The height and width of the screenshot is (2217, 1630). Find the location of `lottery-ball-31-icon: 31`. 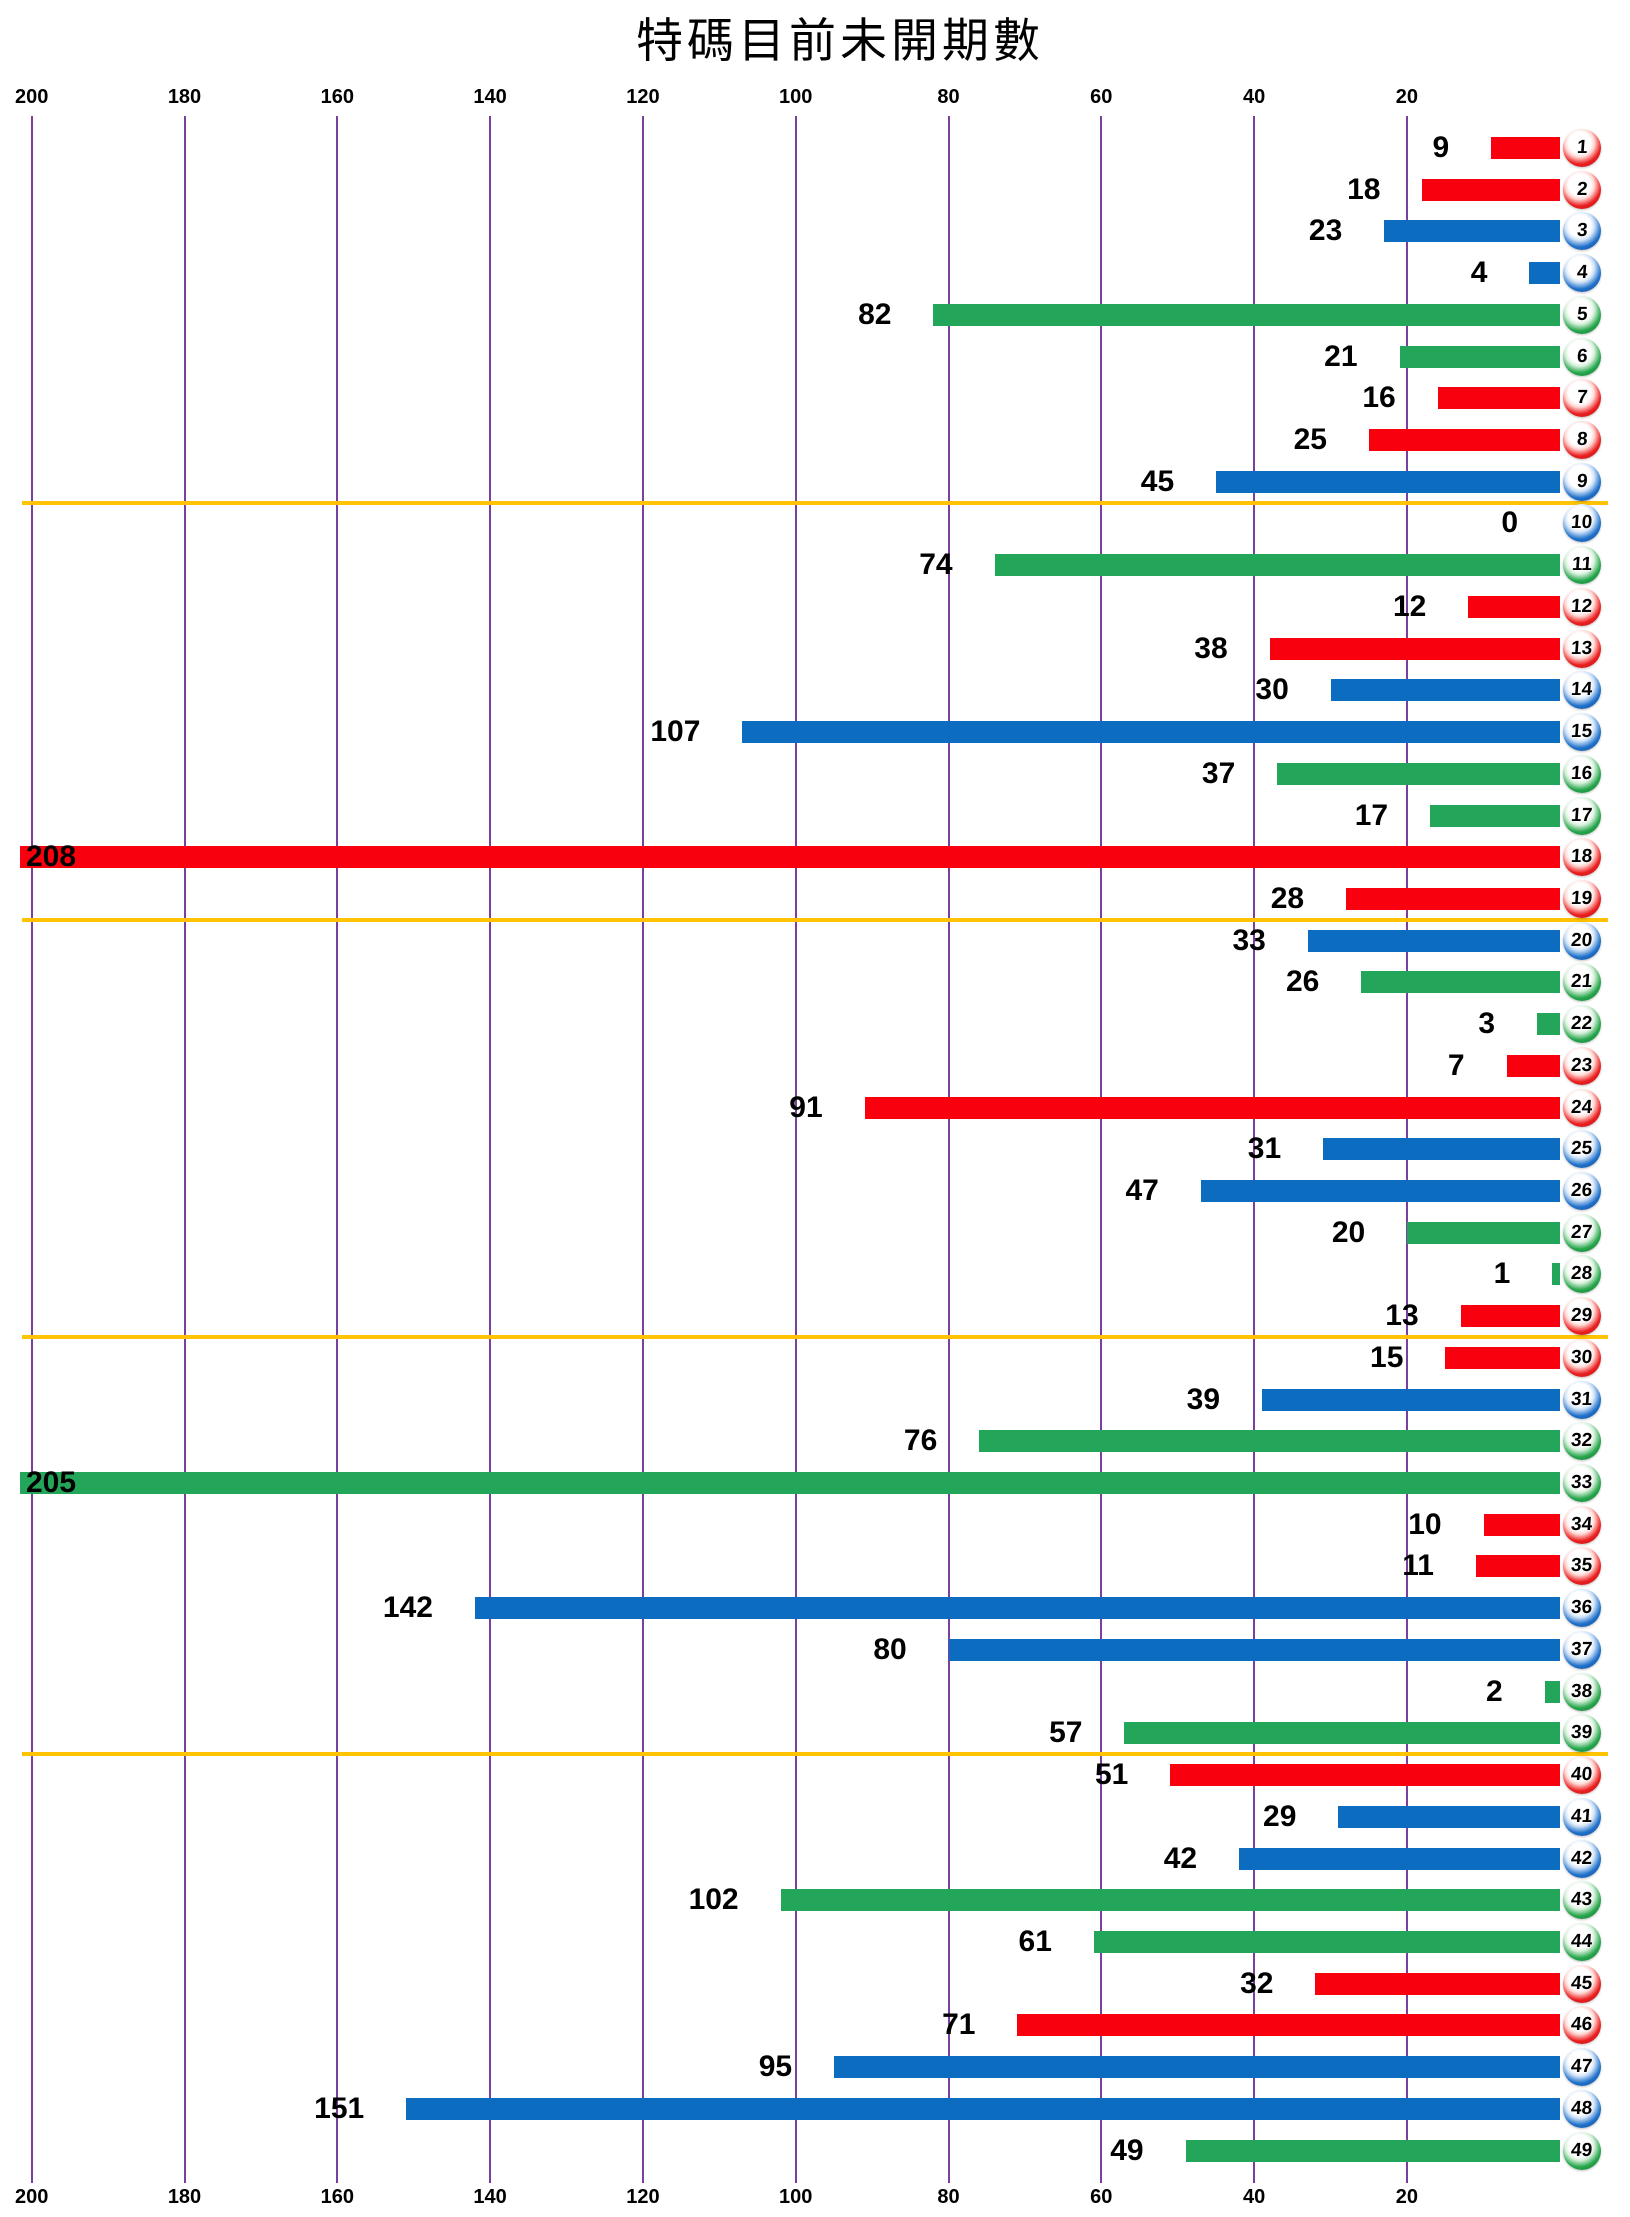

lottery-ball-31-icon: 31 is located at coordinates (1582, 1399).